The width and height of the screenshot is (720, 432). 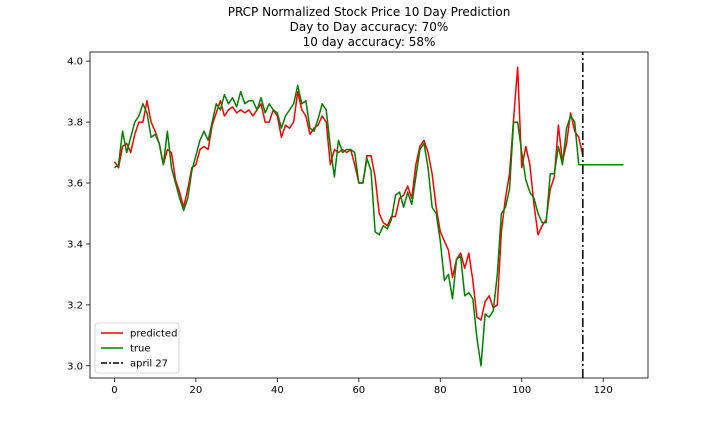 What do you see at coordinates (75, 305) in the screenshot?
I see `y-tick-label: 3.2` at bounding box center [75, 305].